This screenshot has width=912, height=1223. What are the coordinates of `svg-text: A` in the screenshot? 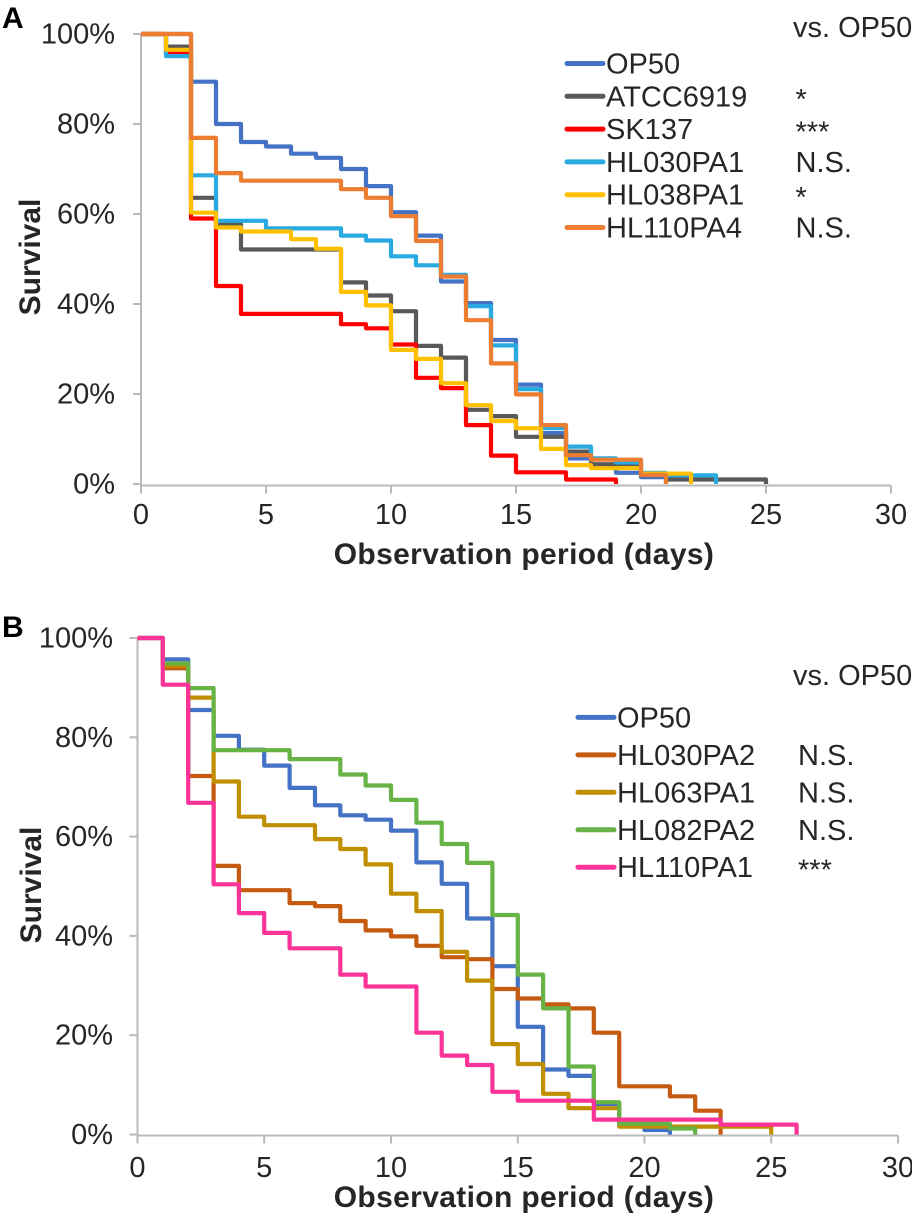 It's located at (13, 18).